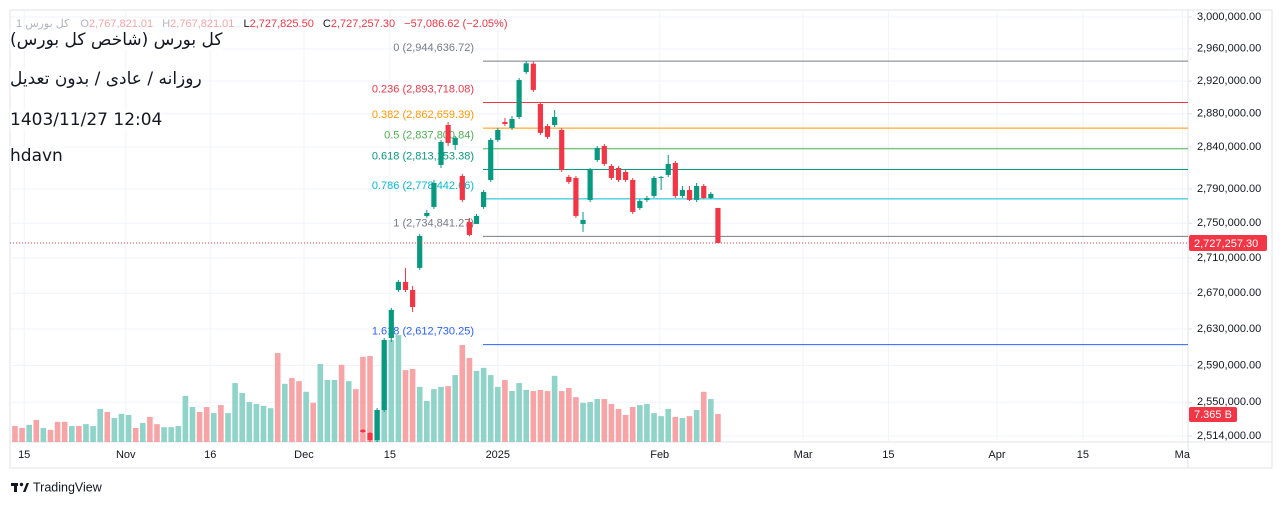 The width and height of the screenshot is (1282, 505). I want to click on logo-mark, so click(26, 487).